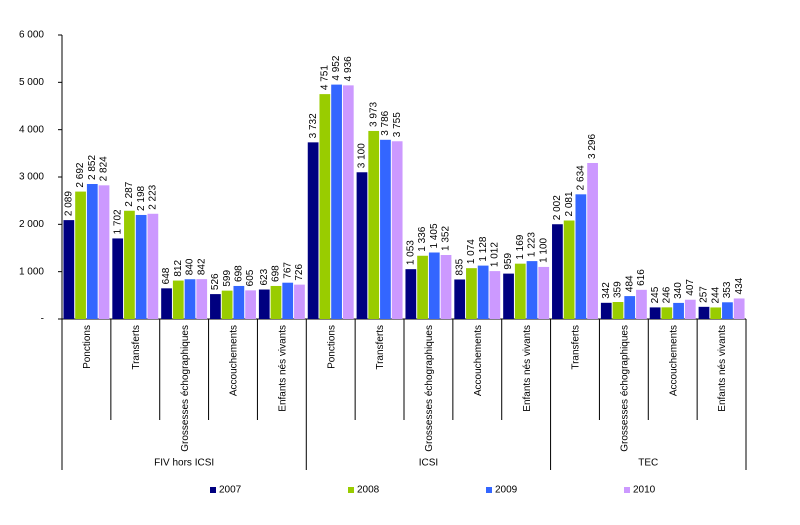 The width and height of the screenshot is (800, 525). What do you see at coordinates (153, 196) in the screenshot?
I see `value-label: 2 223` at bounding box center [153, 196].